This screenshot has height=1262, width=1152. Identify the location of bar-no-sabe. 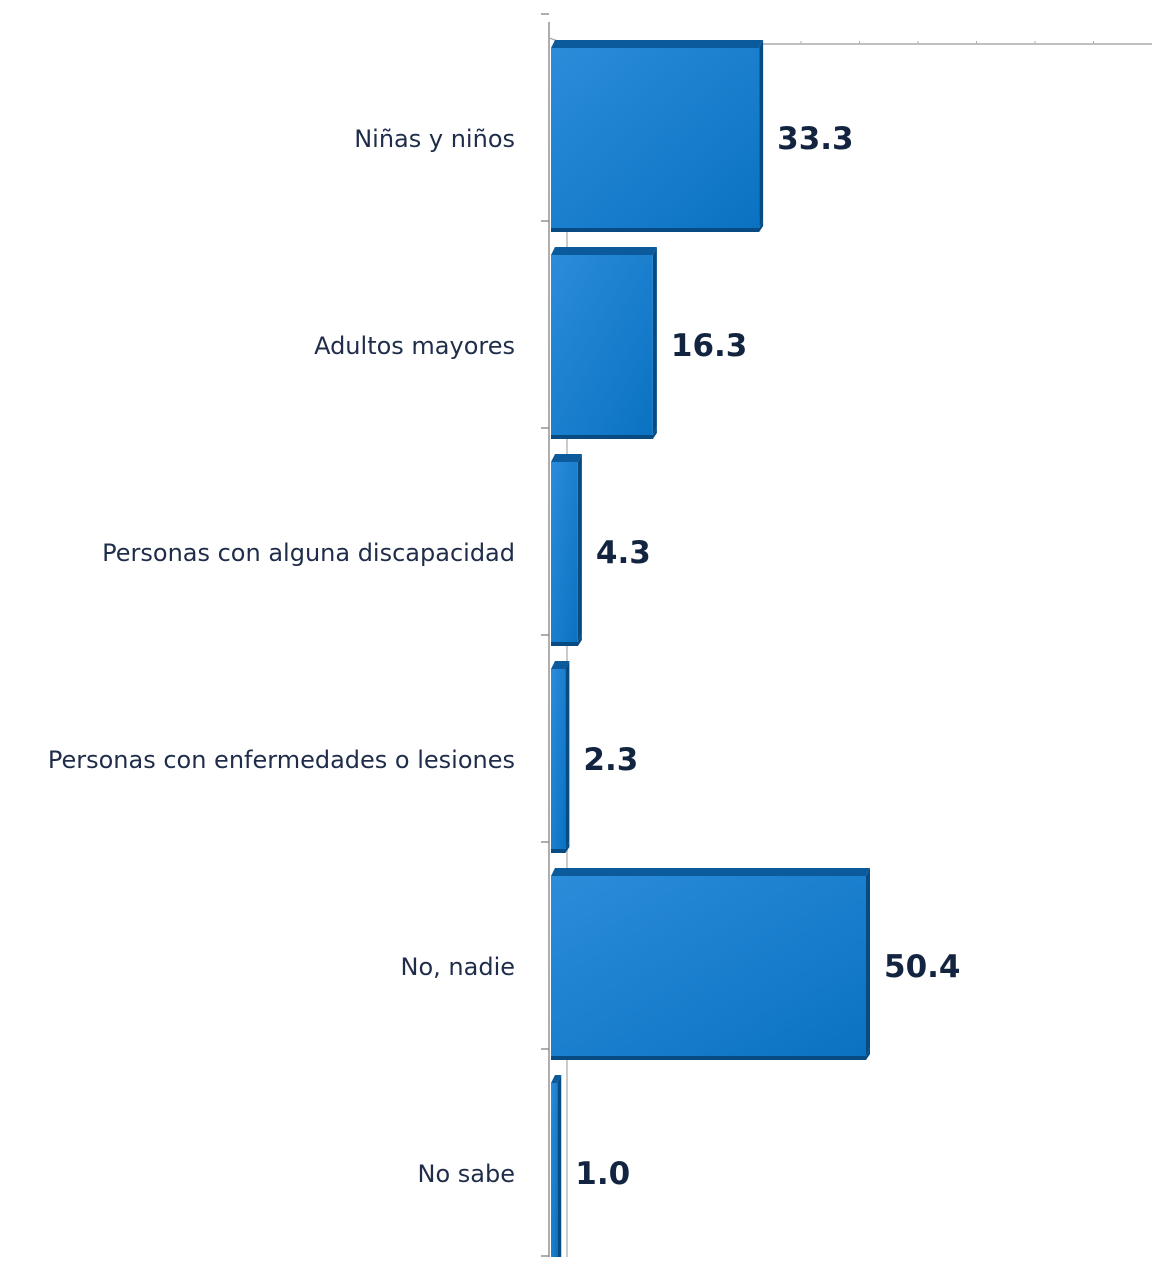
(554, 1172).